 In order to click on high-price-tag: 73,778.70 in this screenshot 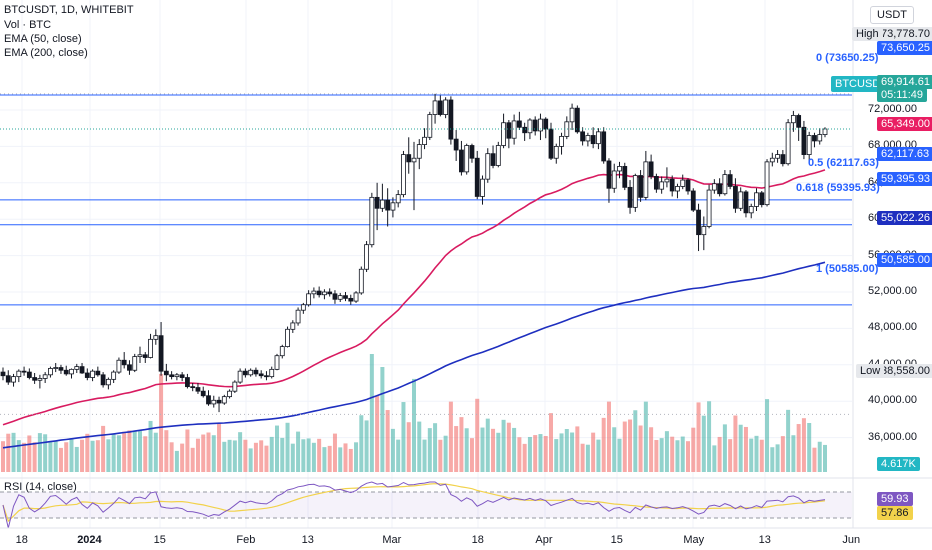, I will do `click(904, 34)`.